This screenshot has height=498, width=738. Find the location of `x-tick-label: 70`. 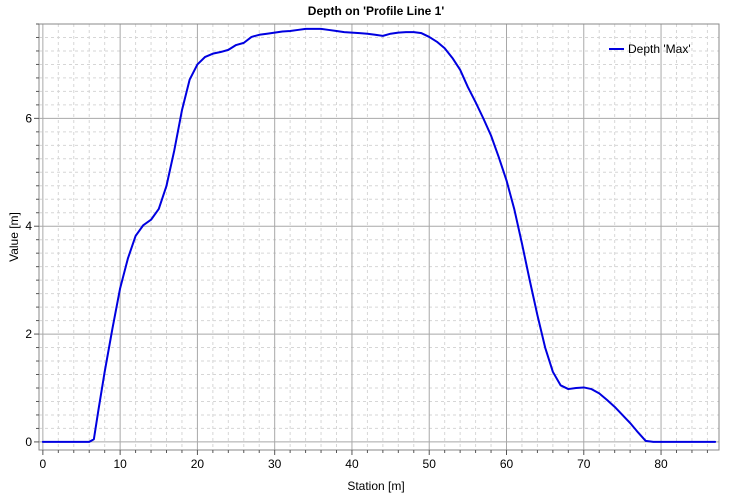

x-tick-label: 70 is located at coordinates (584, 464).